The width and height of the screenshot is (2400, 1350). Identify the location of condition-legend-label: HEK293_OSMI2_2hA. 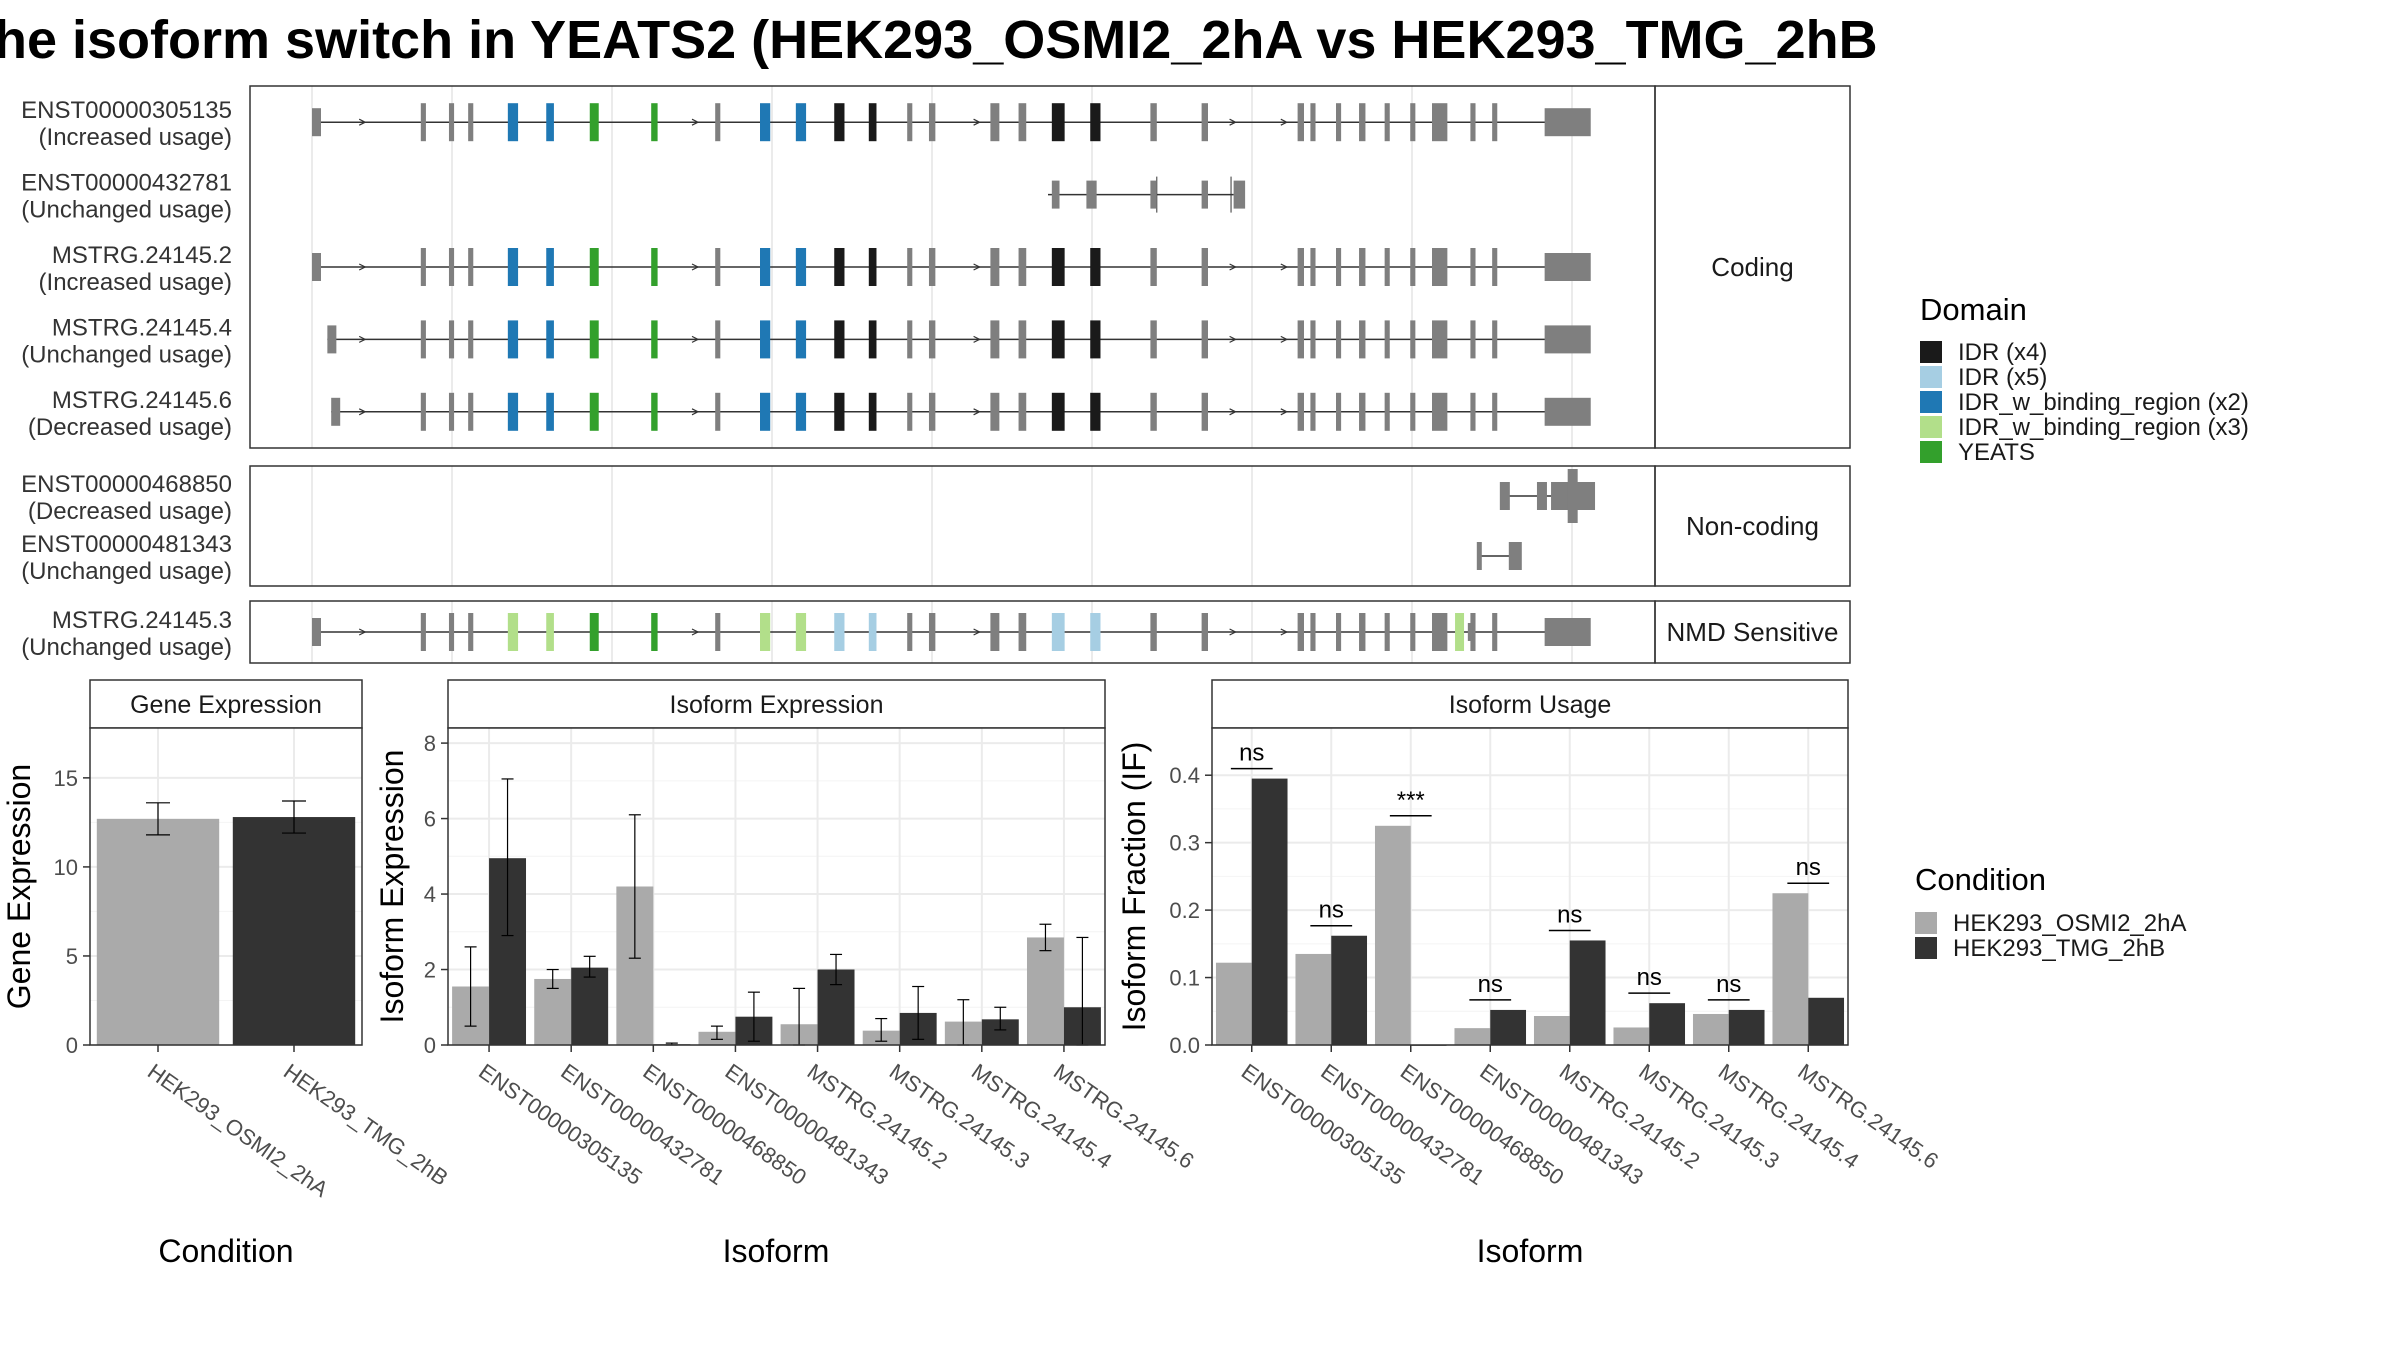
(2069, 923).